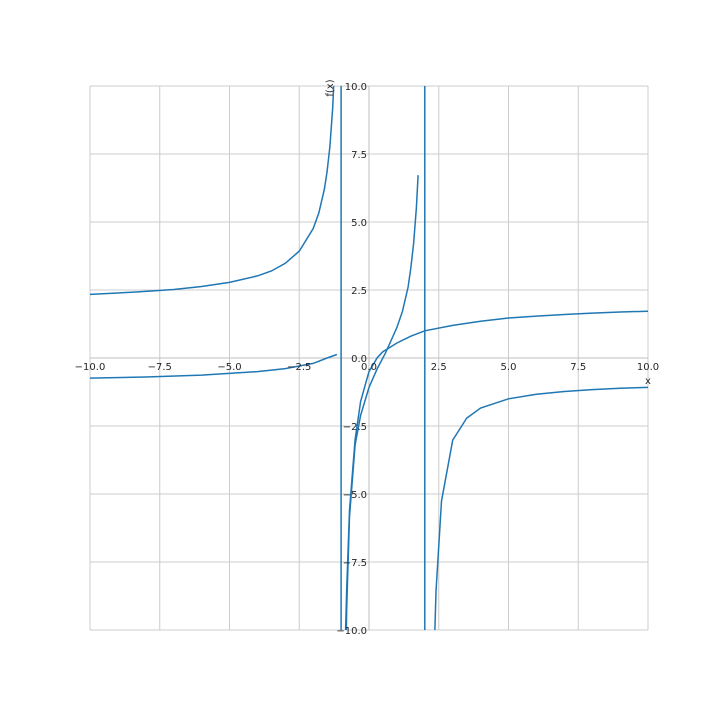 The height and width of the screenshot is (720, 720). Describe the element at coordinates (160, 367) in the screenshot. I see `x-tick-label: −7.5` at that location.